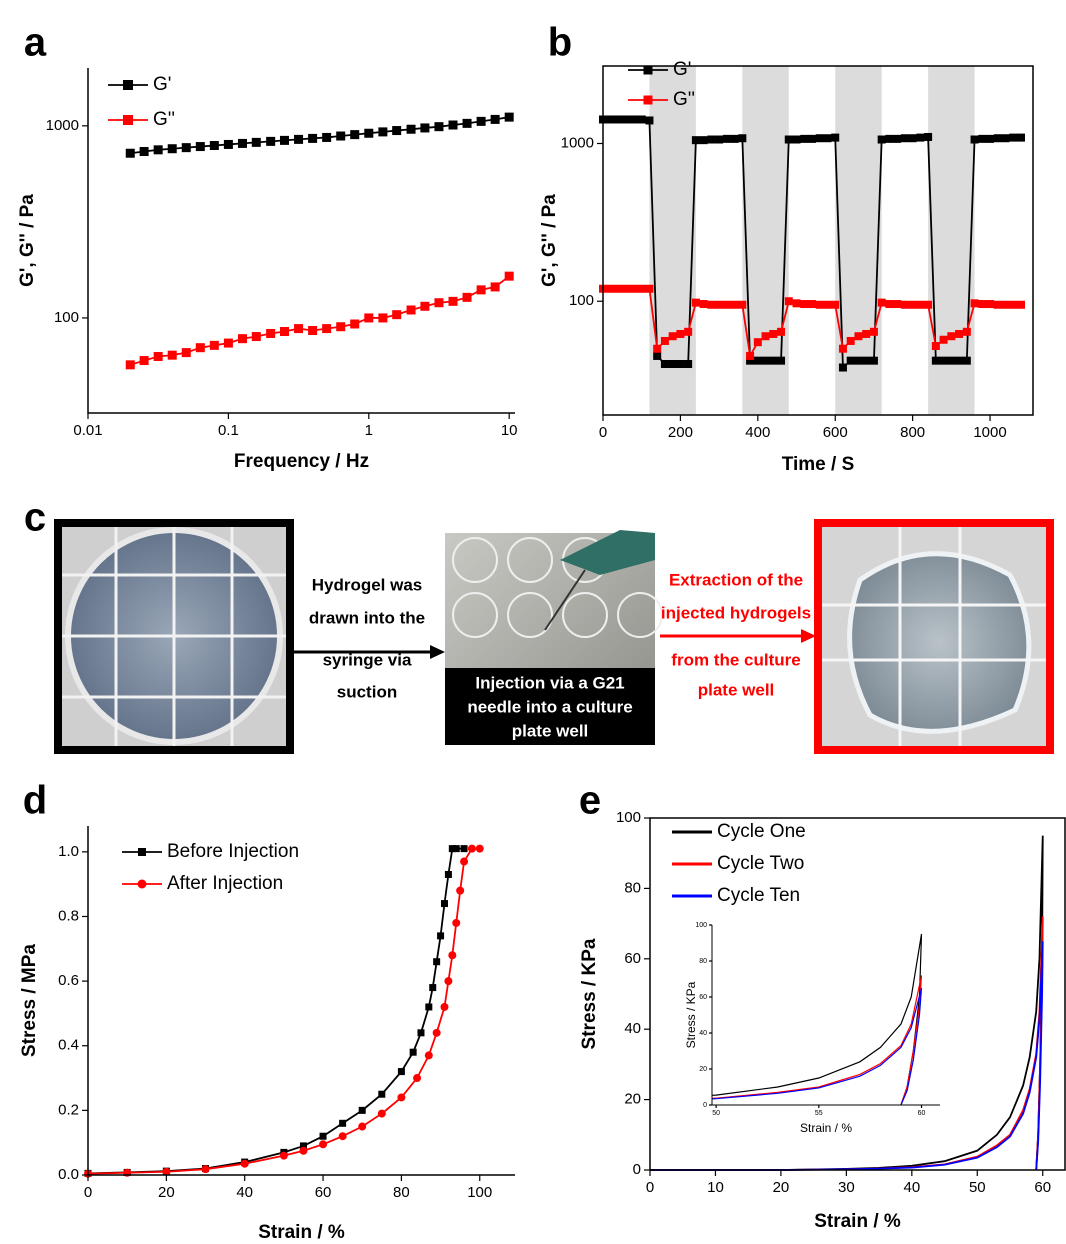 Image resolution: width=1066 pixels, height=1244 pixels. I want to click on y-tick-label: 0, so click(705, 1105).